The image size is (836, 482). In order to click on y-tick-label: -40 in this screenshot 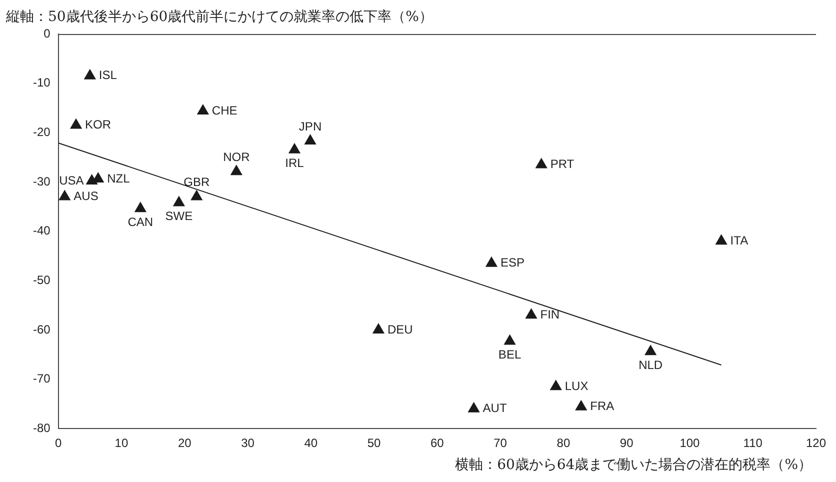, I will do `click(42, 231)`.